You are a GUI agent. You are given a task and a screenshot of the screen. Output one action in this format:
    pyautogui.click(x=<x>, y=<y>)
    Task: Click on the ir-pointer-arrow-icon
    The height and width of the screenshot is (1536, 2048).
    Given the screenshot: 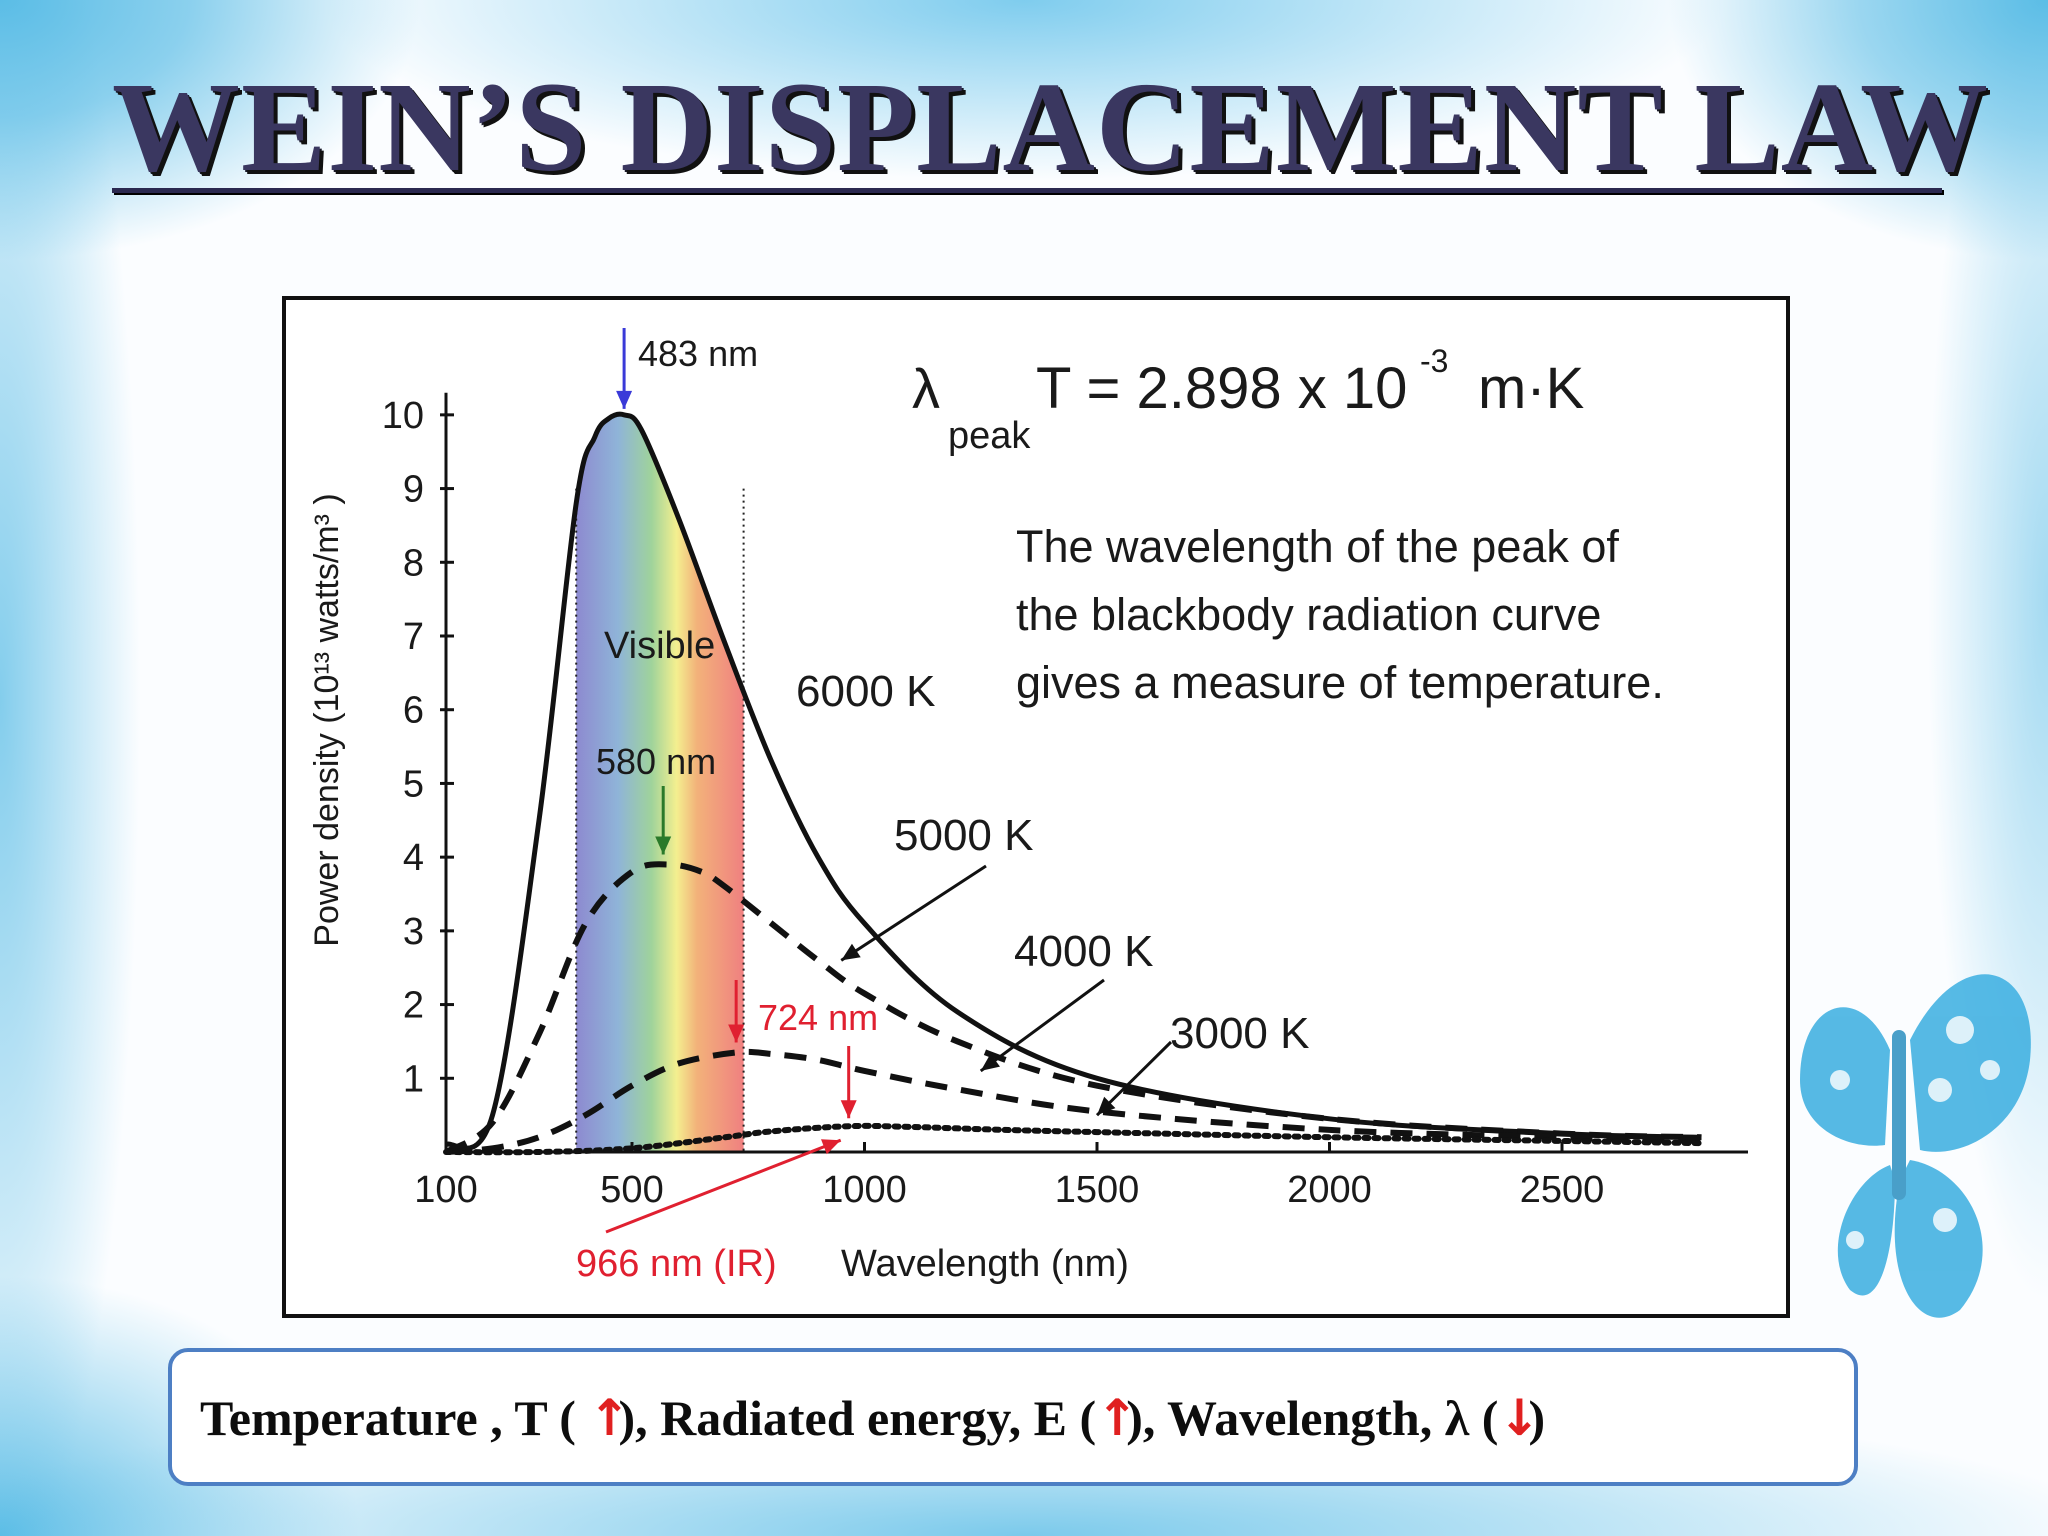 What is the action you would take?
    pyautogui.click(x=723, y=1186)
    